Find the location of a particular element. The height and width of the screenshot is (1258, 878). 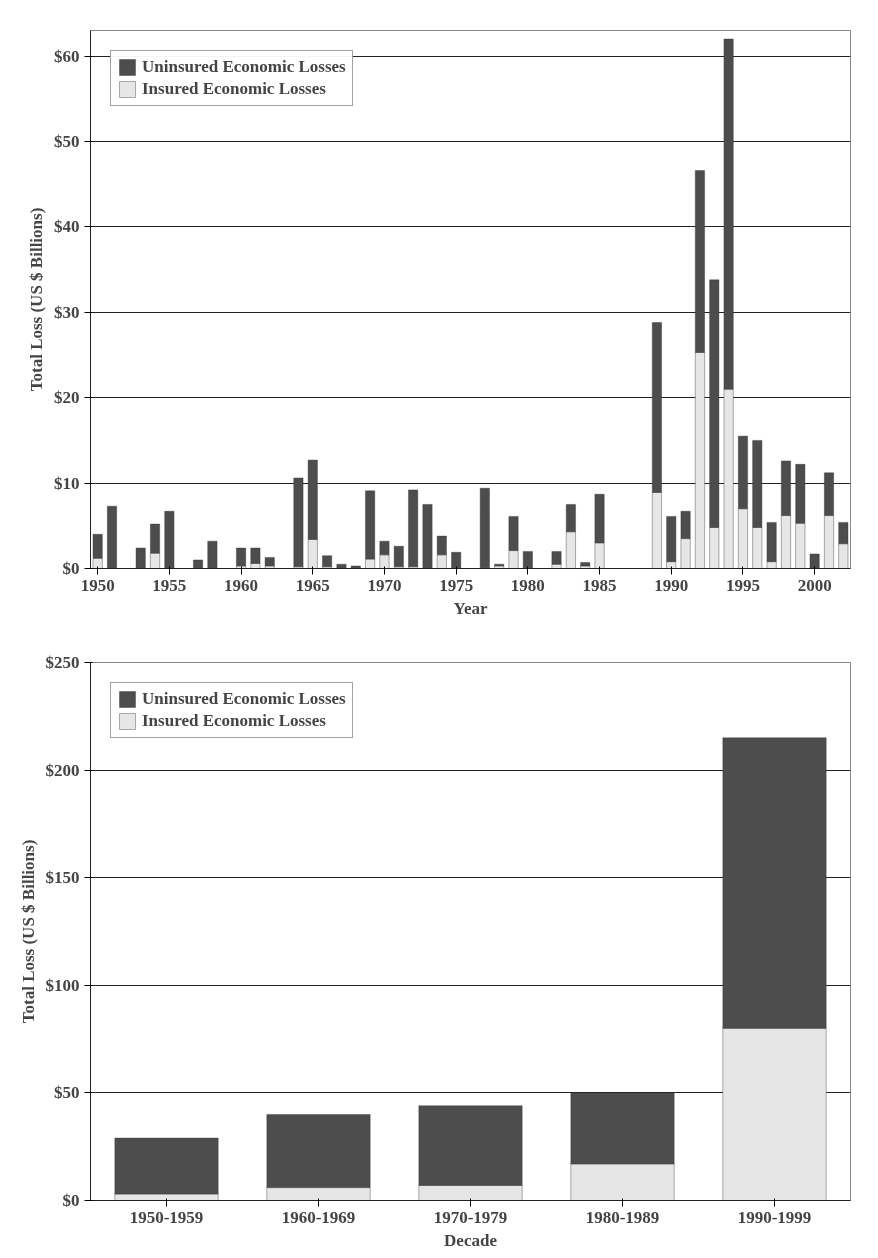

x-tick-label: 1960 is located at coordinates (241, 585).